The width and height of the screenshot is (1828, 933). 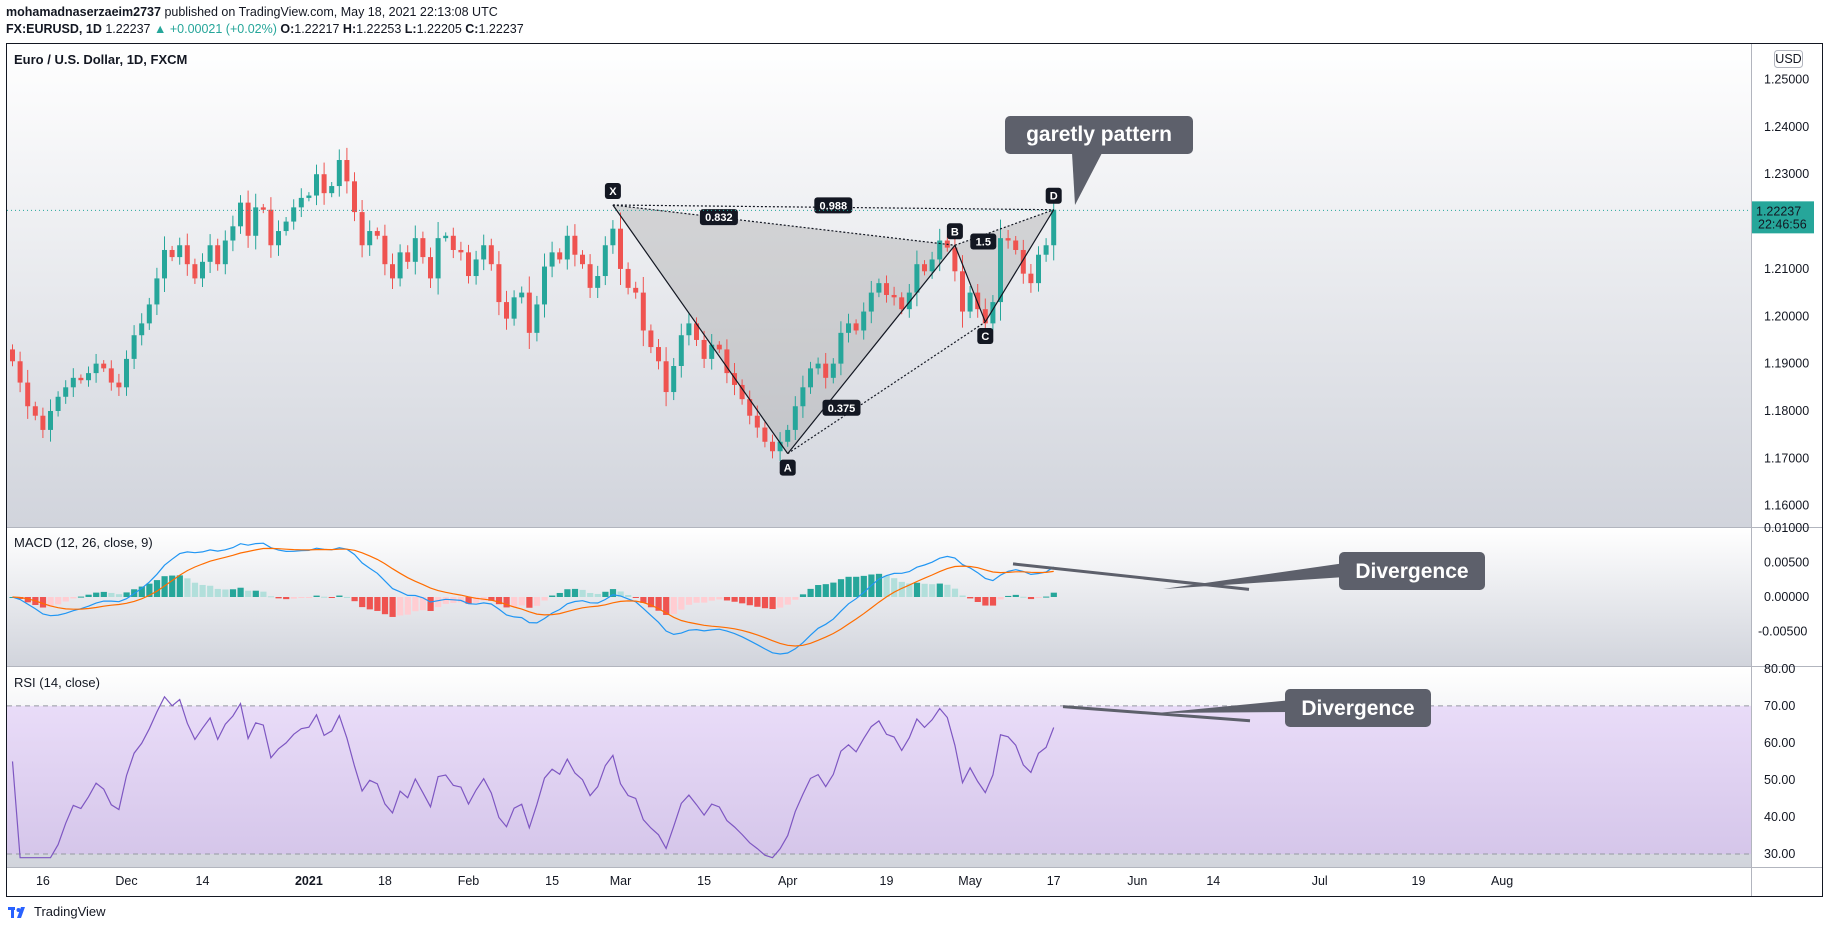 I want to click on macd-divergence-callout: Divergence, so click(x=1324, y=571).